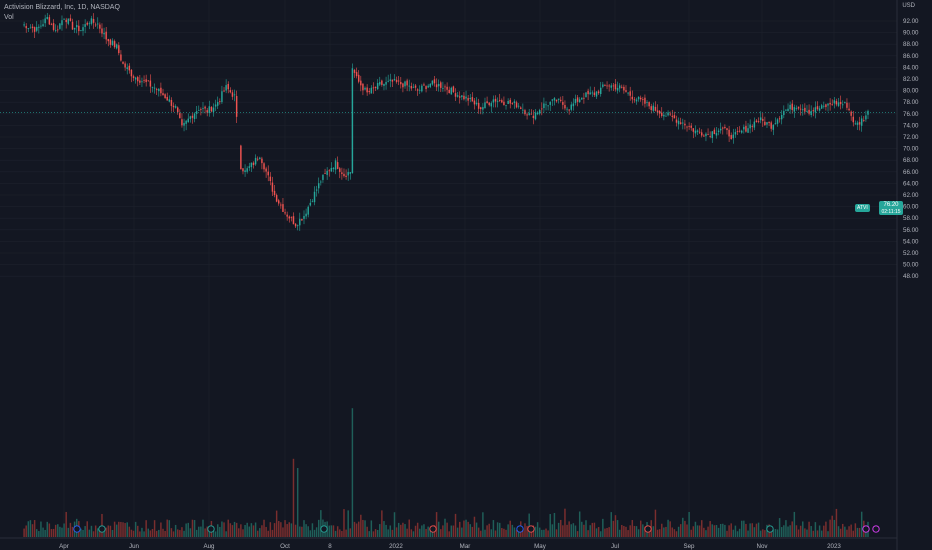  Describe the element at coordinates (911, 79) in the screenshot. I see `price-tick-label: 82.00` at that location.